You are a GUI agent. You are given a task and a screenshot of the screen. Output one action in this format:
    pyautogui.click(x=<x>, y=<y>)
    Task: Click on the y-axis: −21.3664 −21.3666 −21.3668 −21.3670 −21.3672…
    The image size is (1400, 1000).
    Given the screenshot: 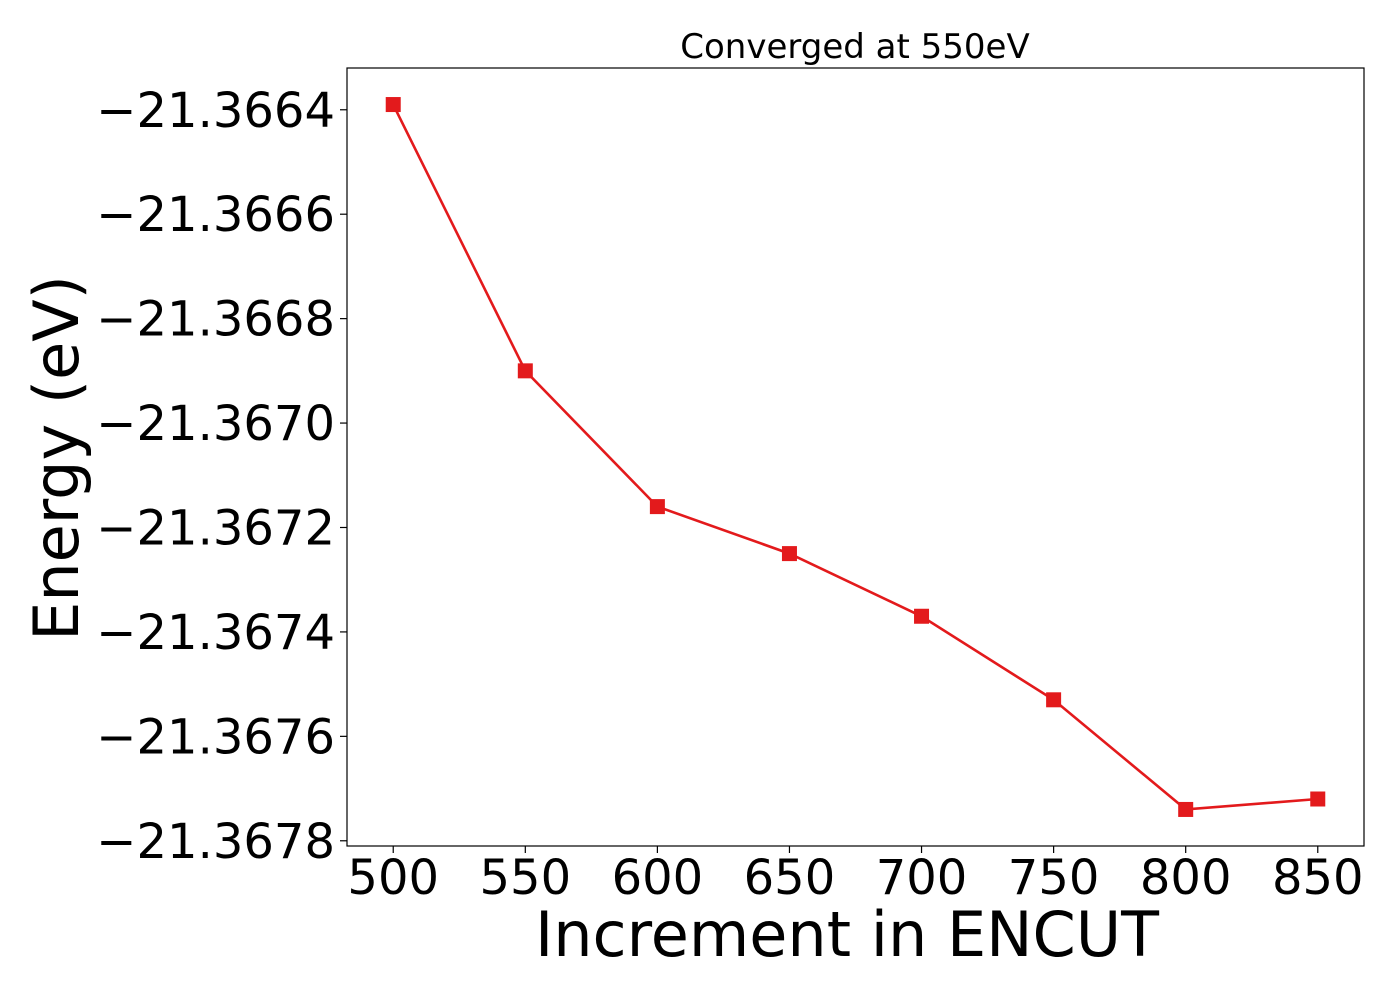 What is the action you would take?
    pyautogui.click(x=221, y=476)
    